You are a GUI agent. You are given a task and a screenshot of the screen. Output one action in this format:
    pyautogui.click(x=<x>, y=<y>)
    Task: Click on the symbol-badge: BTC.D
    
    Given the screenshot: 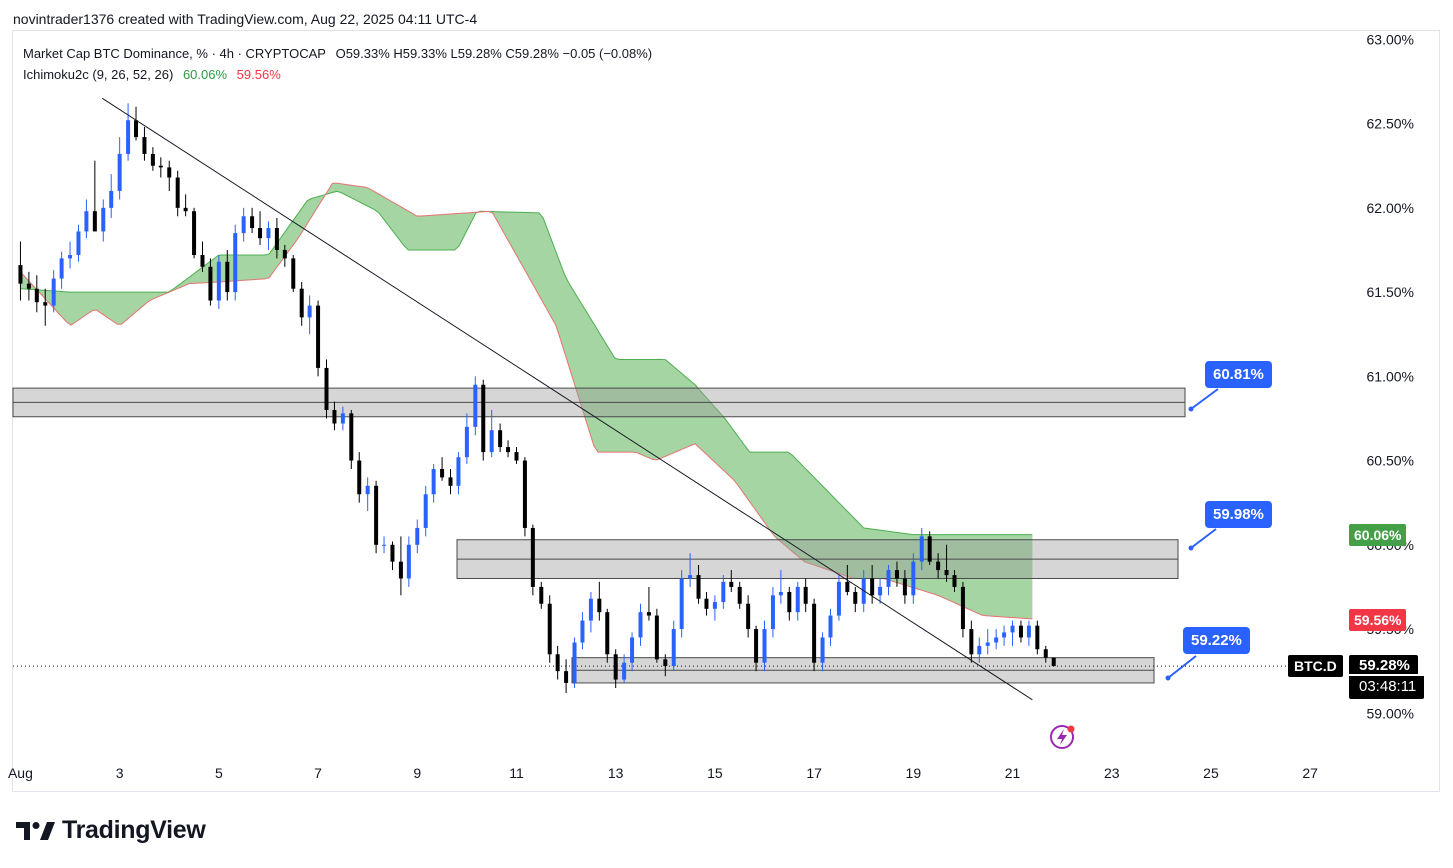 What is the action you would take?
    pyautogui.click(x=1315, y=666)
    